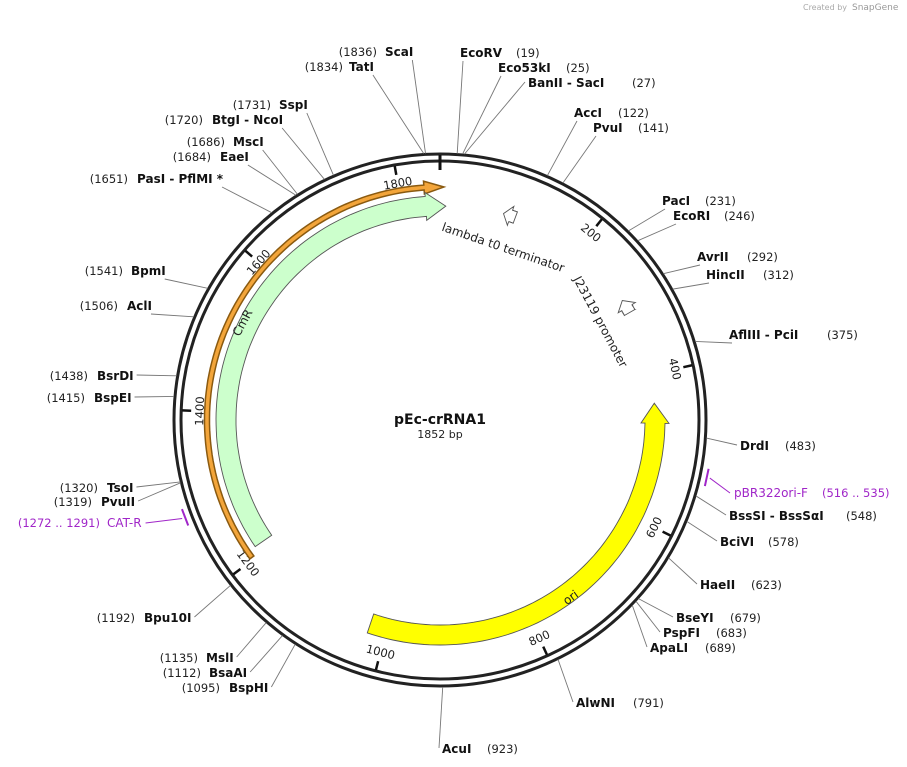  What do you see at coordinates (588, 113) in the screenshot?
I see `enzyme-name: AccI` at bounding box center [588, 113].